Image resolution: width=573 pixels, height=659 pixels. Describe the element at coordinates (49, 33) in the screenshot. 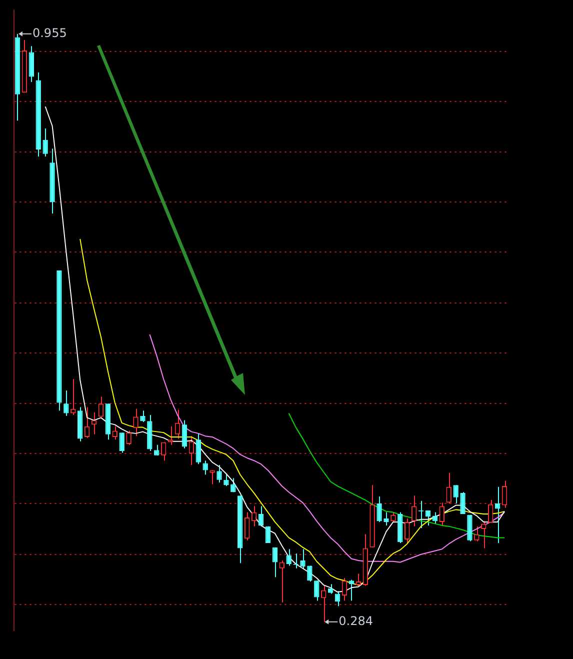

I see `annotation: 0.955` at that location.